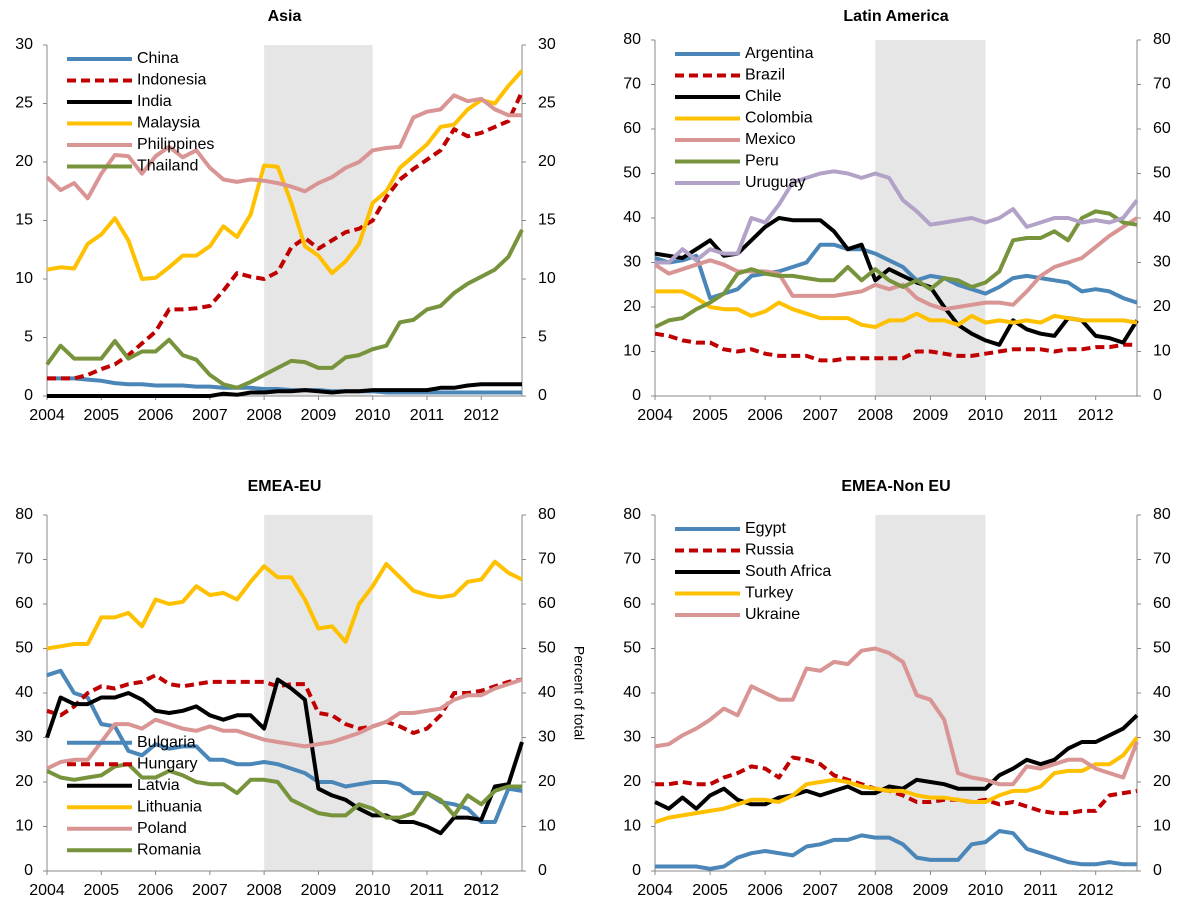 This screenshot has width=1183, height=911. I want to click on legend-label: Bulgaria, so click(166, 742).